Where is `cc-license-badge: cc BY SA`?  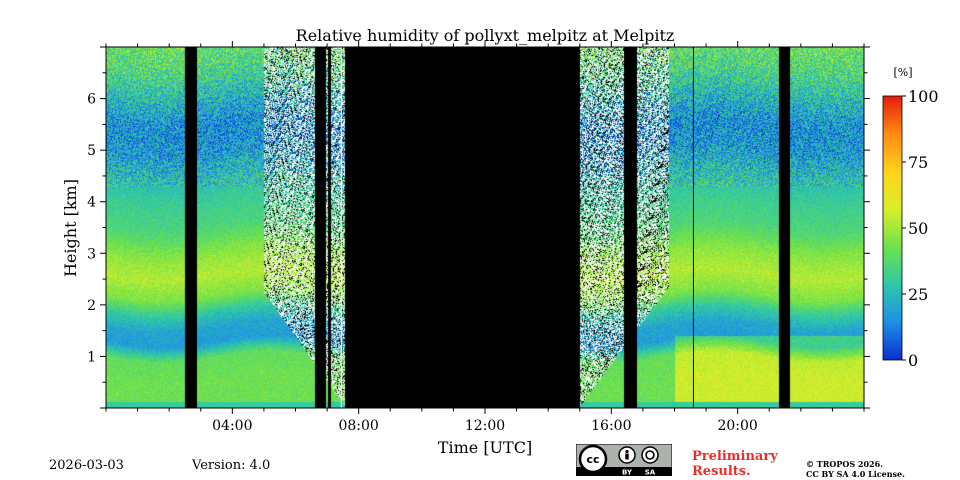
cc-license-badge: cc BY SA is located at coordinates (624, 460).